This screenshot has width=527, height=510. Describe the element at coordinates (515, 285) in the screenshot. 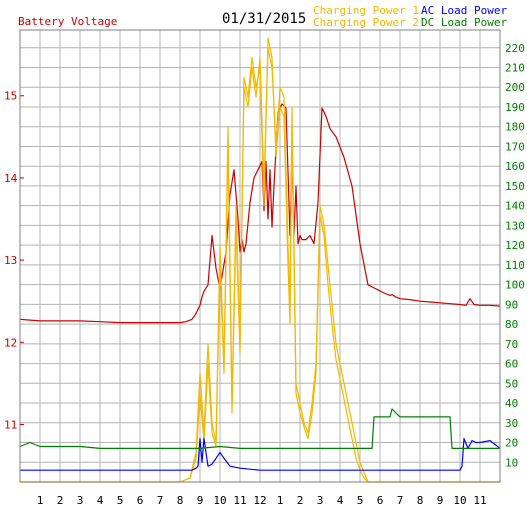

I see `right-tick-label: 100` at that location.